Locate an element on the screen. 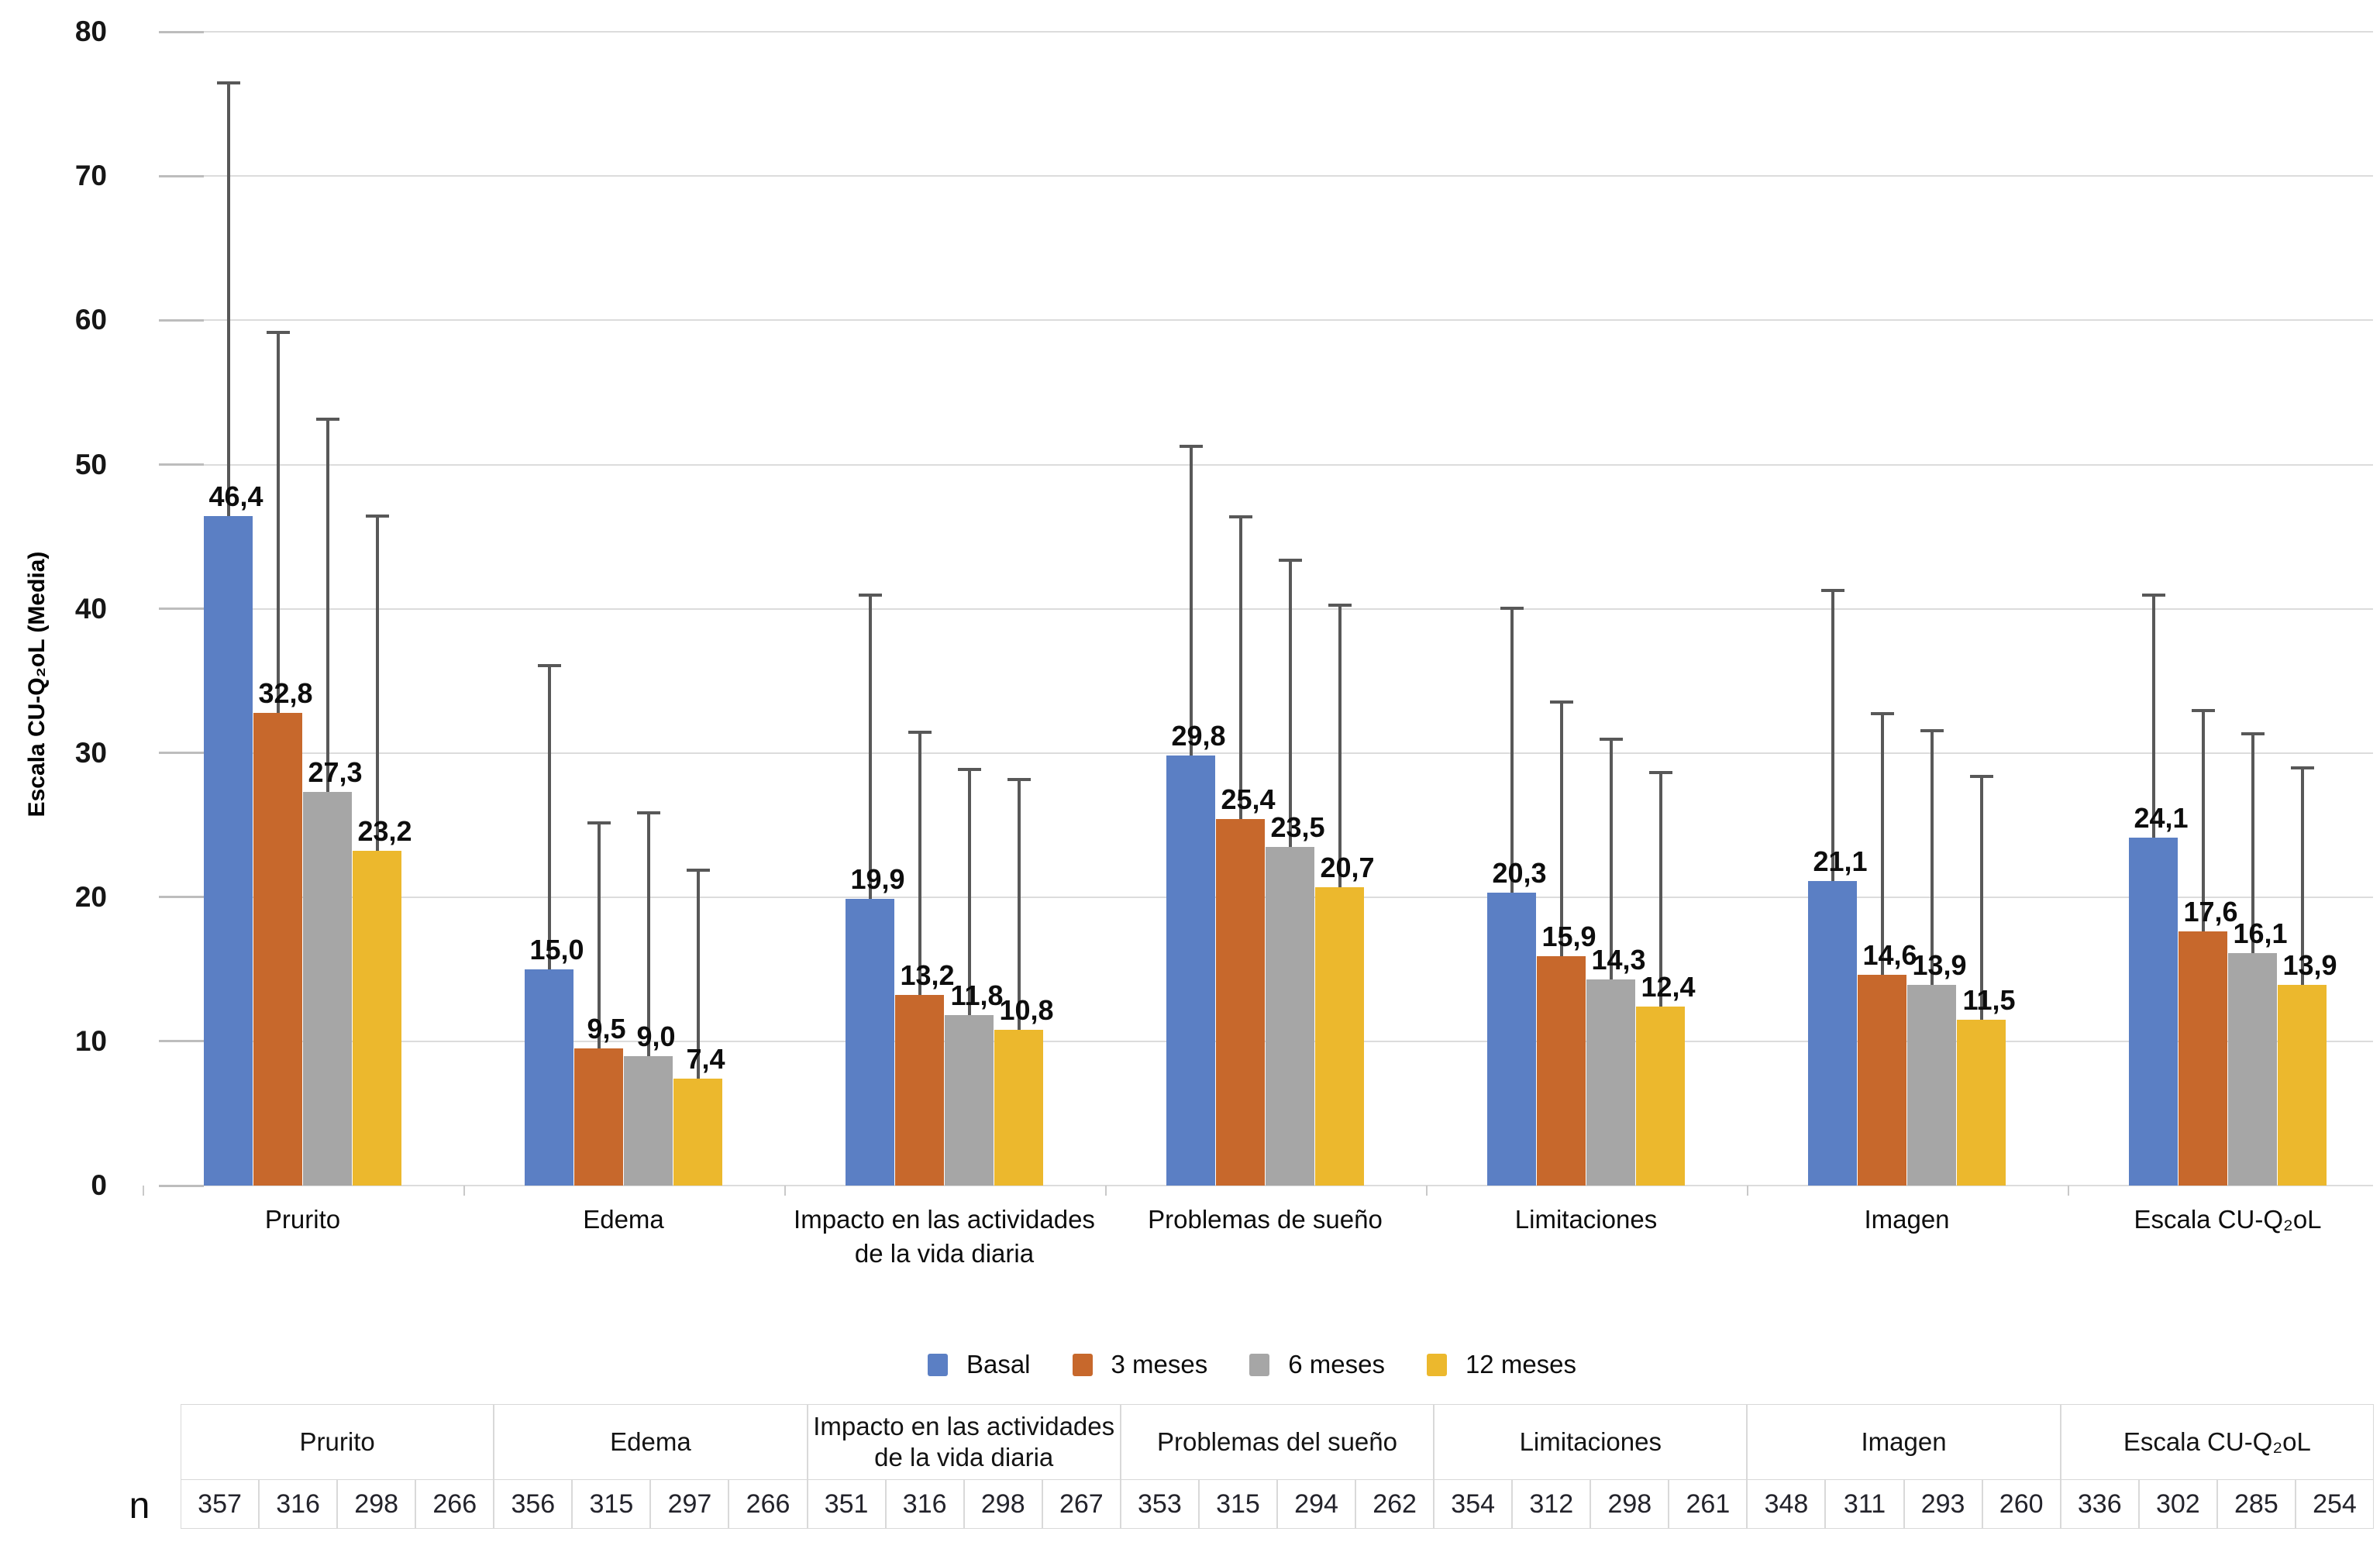 This screenshot has height=1542, width=2380. bar-value-label: 46,4 is located at coordinates (236, 497).